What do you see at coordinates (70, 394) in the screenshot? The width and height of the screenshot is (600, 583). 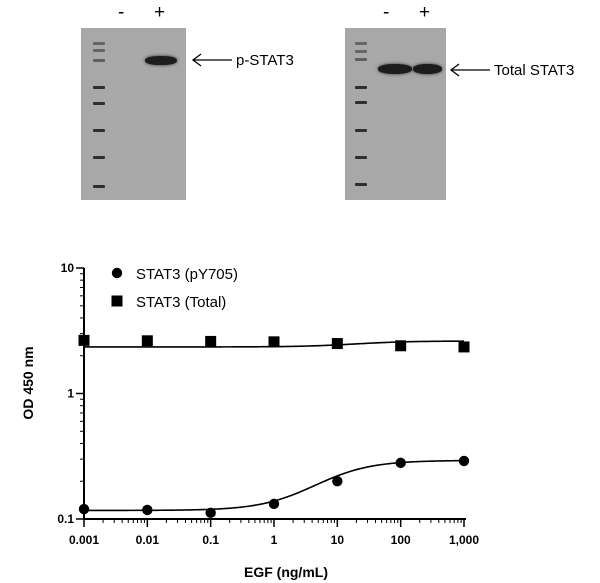 I see `y-tick-label: 1` at bounding box center [70, 394].